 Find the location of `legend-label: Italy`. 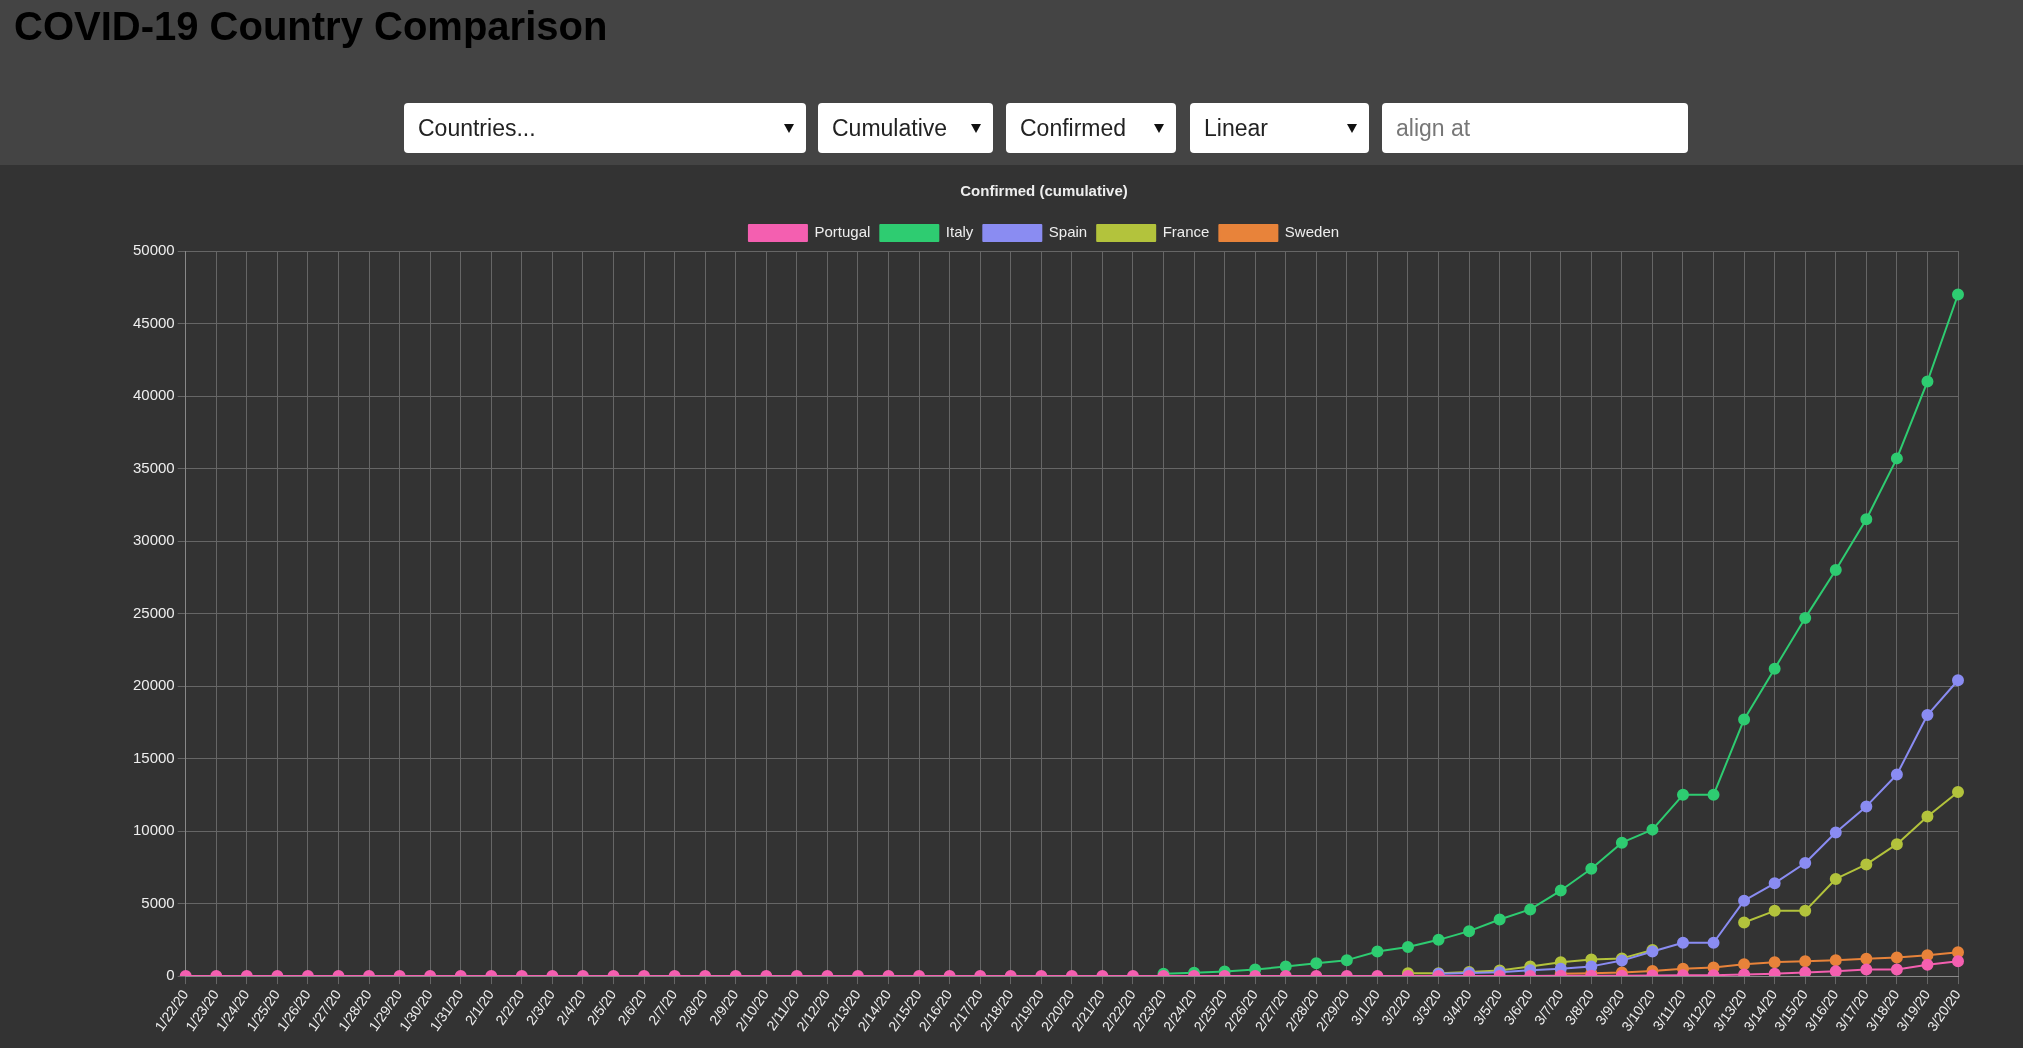

legend-label: Italy is located at coordinates (959, 232).